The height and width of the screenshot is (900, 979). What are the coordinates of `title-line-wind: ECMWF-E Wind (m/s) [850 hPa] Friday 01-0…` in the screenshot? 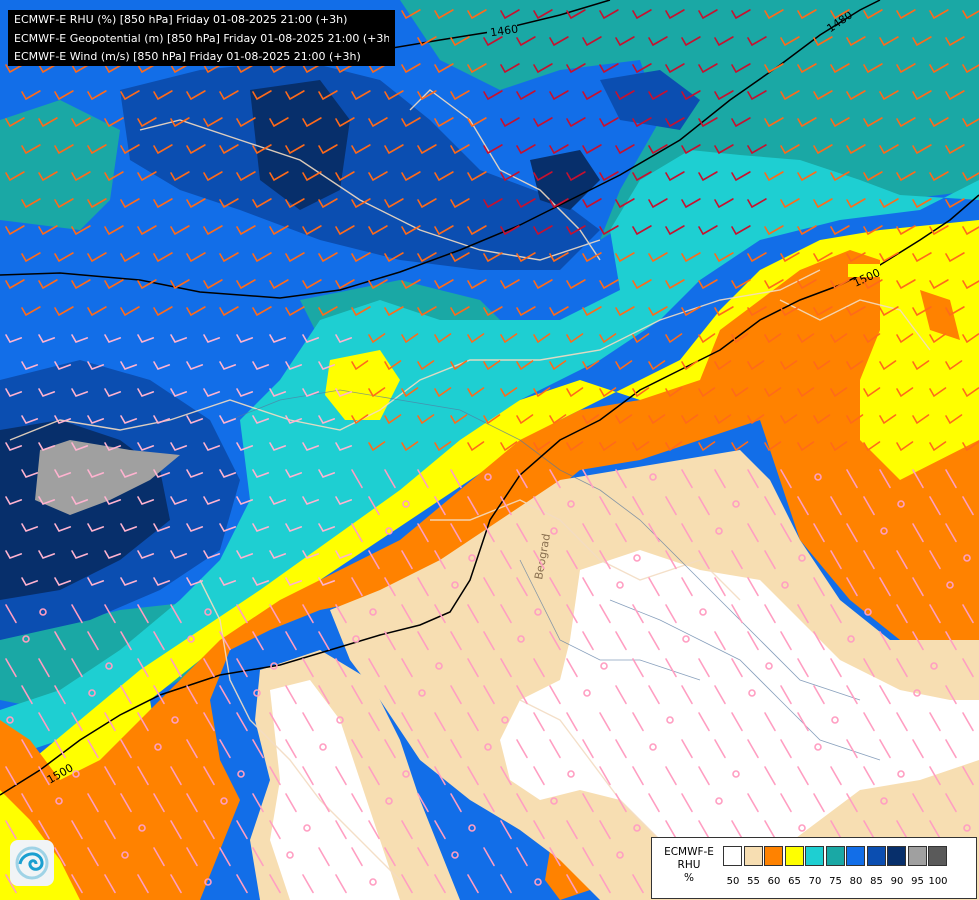 It's located at (187, 56).